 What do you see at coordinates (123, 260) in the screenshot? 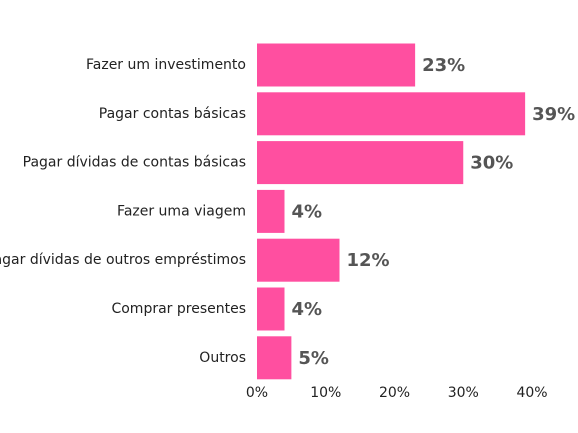
I see `category-label-pagar-dividas-de-outros-emprestimos: Pagar dívidas de outros empréstimos` at bounding box center [123, 260].